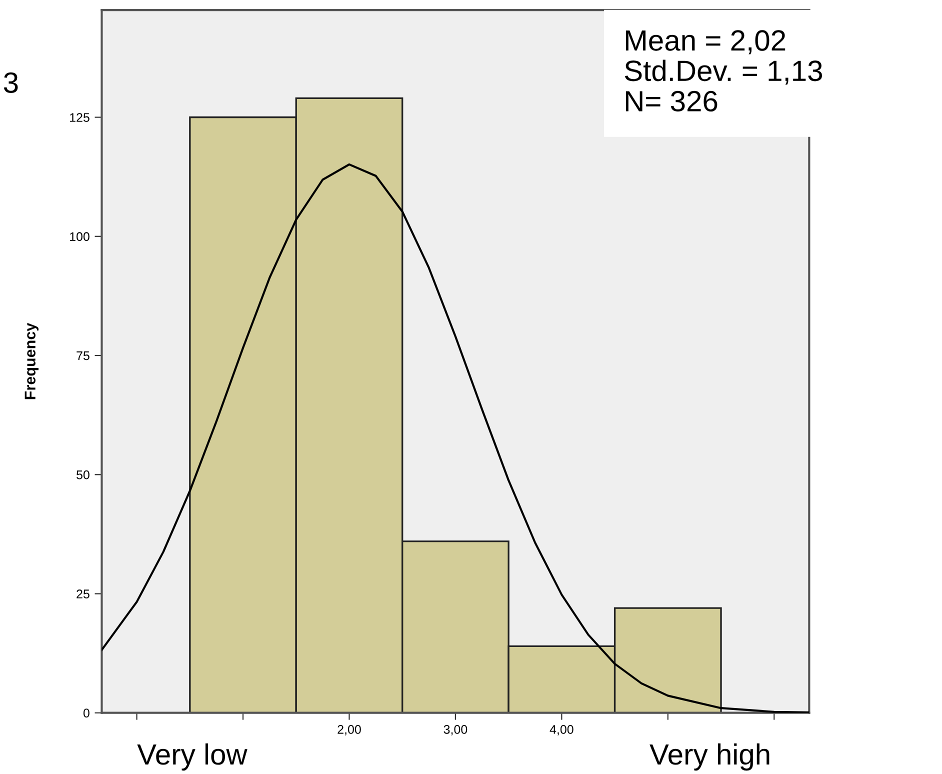 Image resolution: width=942 pixels, height=774 pixels. What do you see at coordinates (710, 757) in the screenshot?
I see `text: Very high` at bounding box center [710, 757].